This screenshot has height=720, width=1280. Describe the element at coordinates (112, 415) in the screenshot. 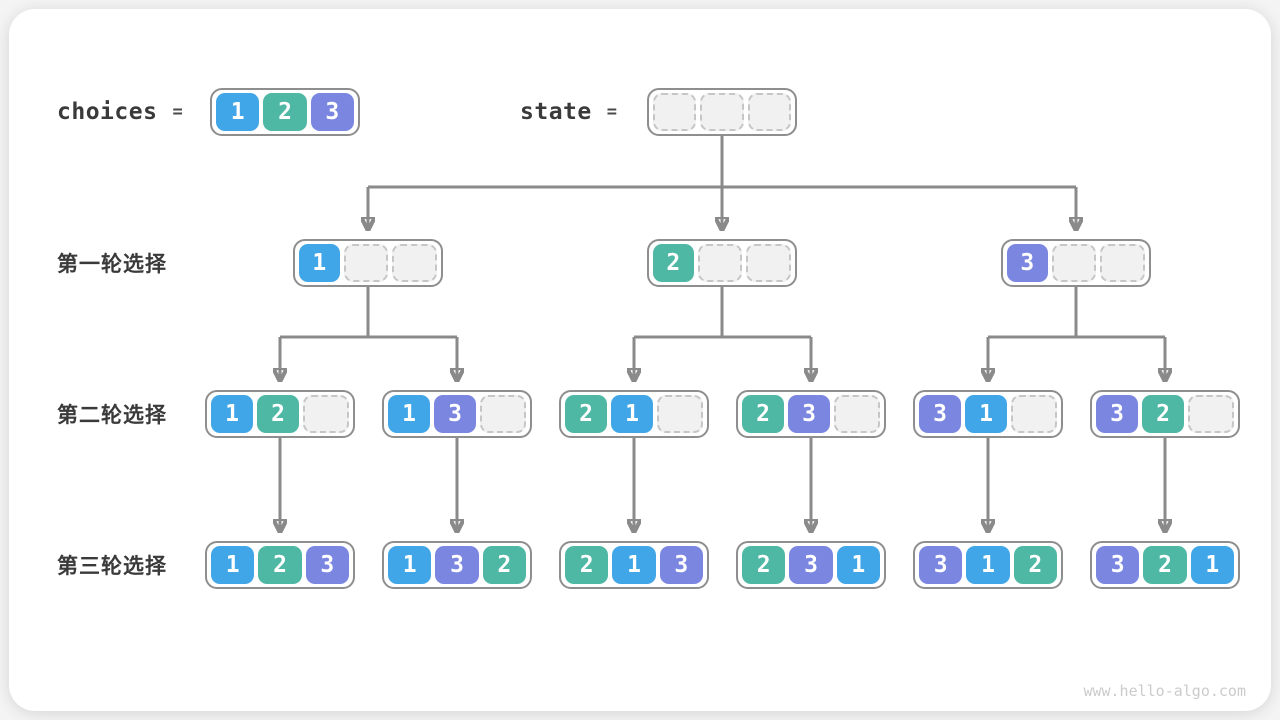

I see `row-label-round-2: 第二轮选择` at that location.